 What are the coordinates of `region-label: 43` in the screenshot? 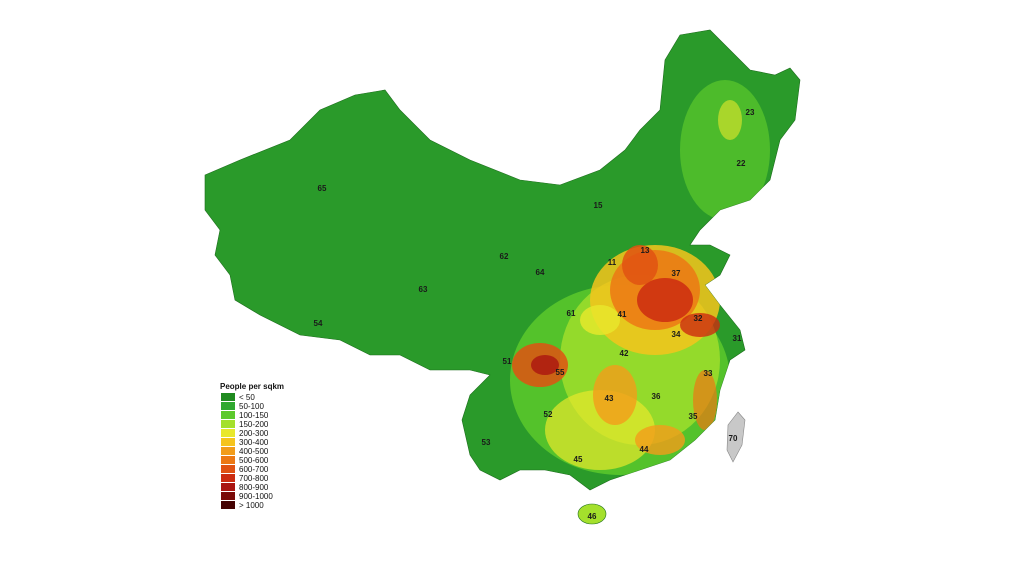 It's located at (609, 398).